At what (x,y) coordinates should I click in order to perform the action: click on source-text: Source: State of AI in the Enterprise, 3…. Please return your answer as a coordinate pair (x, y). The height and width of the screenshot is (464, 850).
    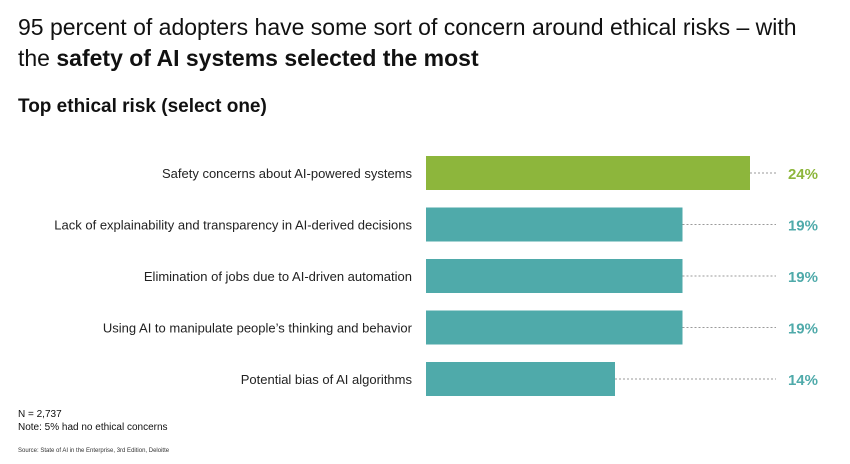
    Looking at the image, I should click on (94, 451).